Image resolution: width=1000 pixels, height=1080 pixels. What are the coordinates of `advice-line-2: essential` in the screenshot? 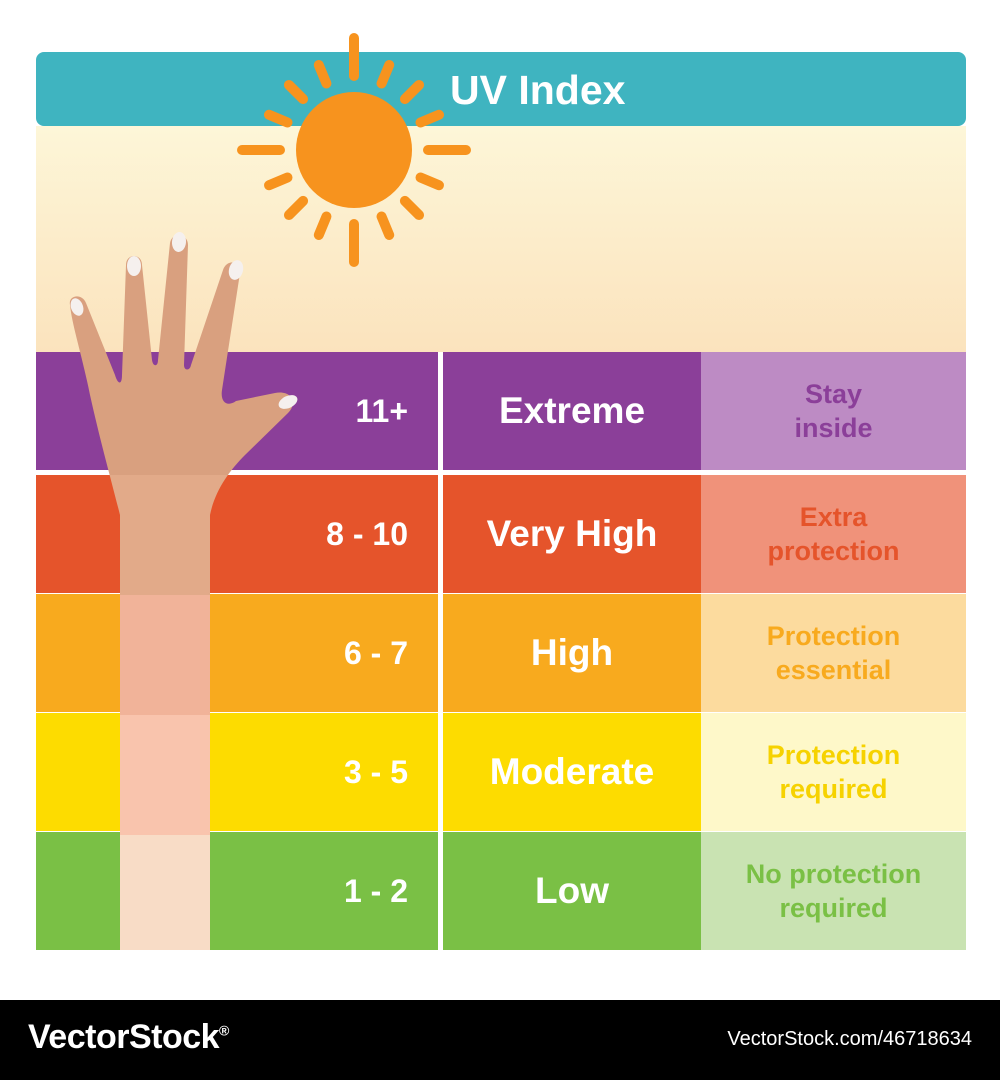 It's located at (833, 670).